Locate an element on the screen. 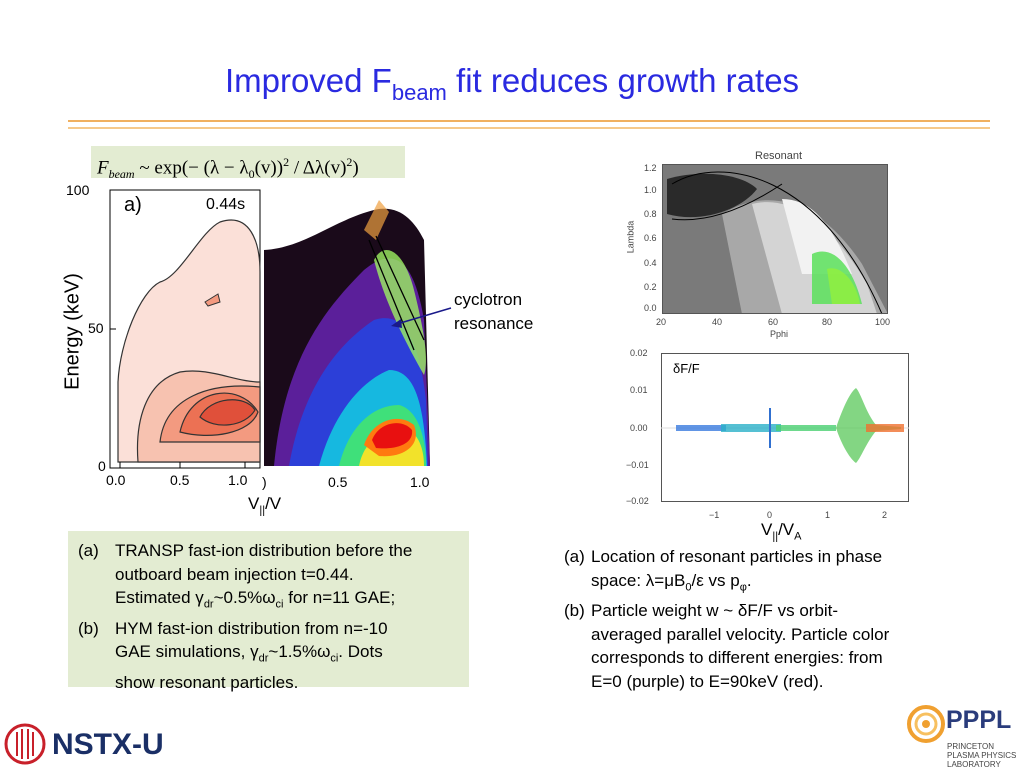 The image size is (1024, 769). resonant-ytick: 0.0 is located at coordinates (650, 308).